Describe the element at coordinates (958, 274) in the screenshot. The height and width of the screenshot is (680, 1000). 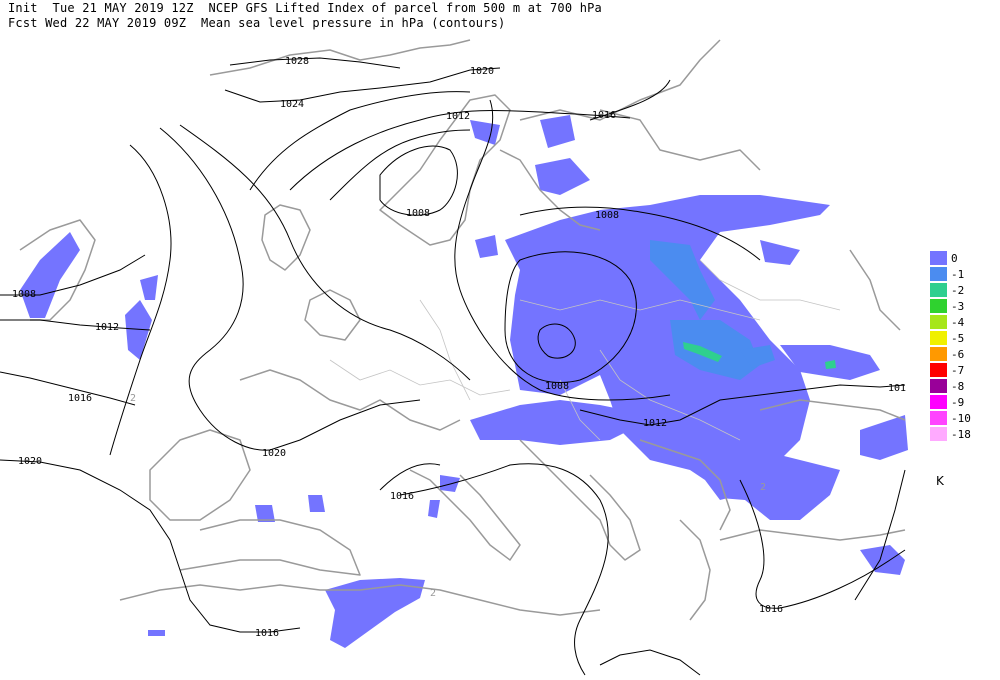
I see `legend-label: -1` at that location.